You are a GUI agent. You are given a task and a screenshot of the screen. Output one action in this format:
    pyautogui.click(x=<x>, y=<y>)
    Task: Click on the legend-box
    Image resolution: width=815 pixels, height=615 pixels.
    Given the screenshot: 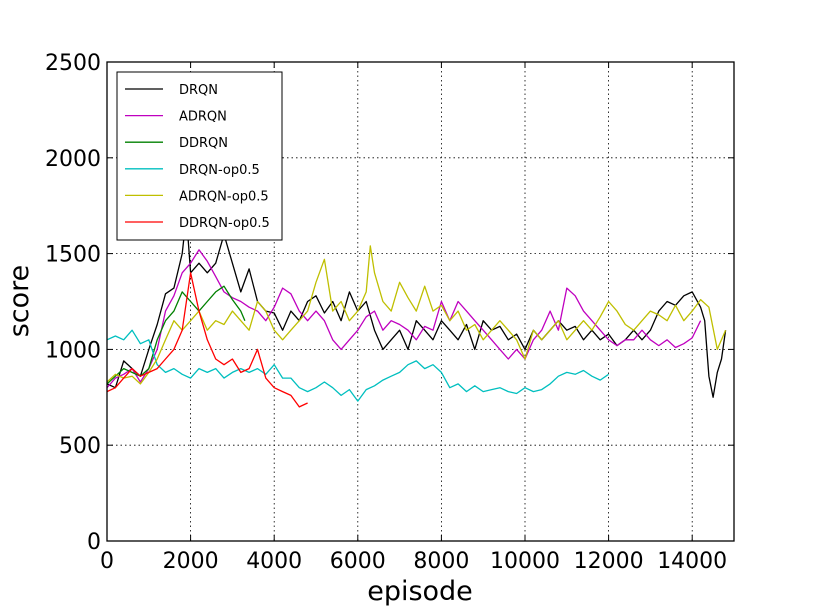 What is the action you would take?
    pyautogui.click(x=199, y=156)
    